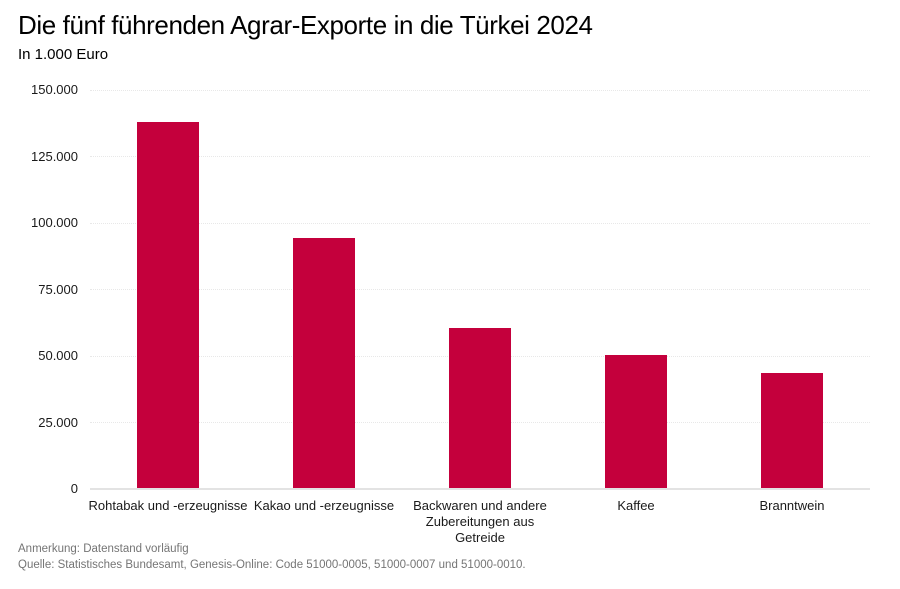  I want to click on note-text: Anmerkung: Datenstand vorläufig, so click(103, 549).